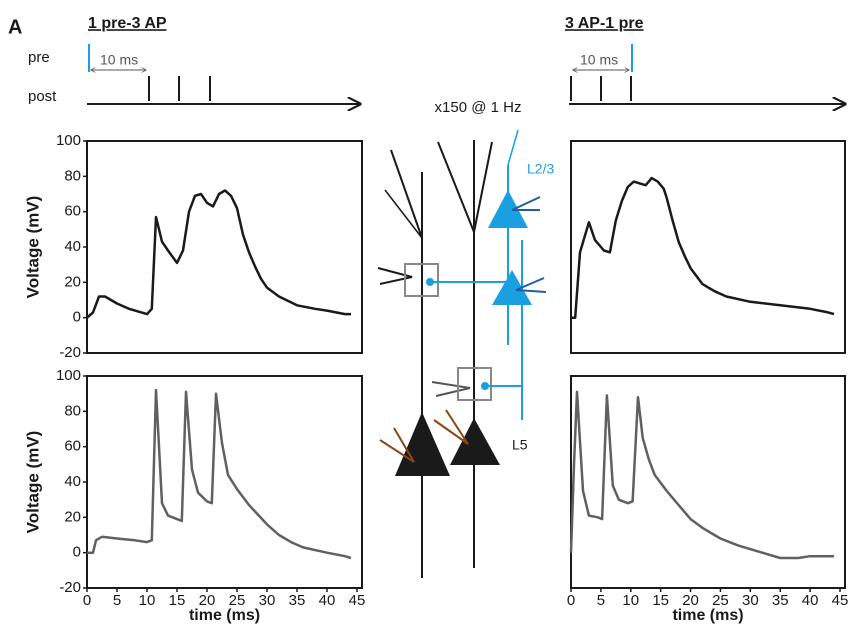 The image size is (858, 628). Describe the element at coordinates (127, 23) in the screenshot. I see `left-title: 1 pre-3 AP` at that location.